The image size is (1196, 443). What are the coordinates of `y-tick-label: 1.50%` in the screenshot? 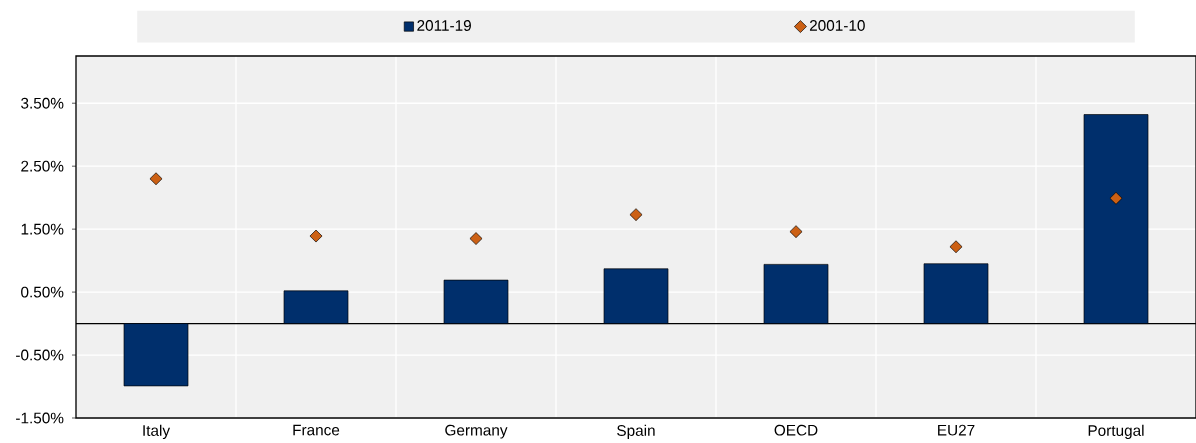 It's located at (42, 229).